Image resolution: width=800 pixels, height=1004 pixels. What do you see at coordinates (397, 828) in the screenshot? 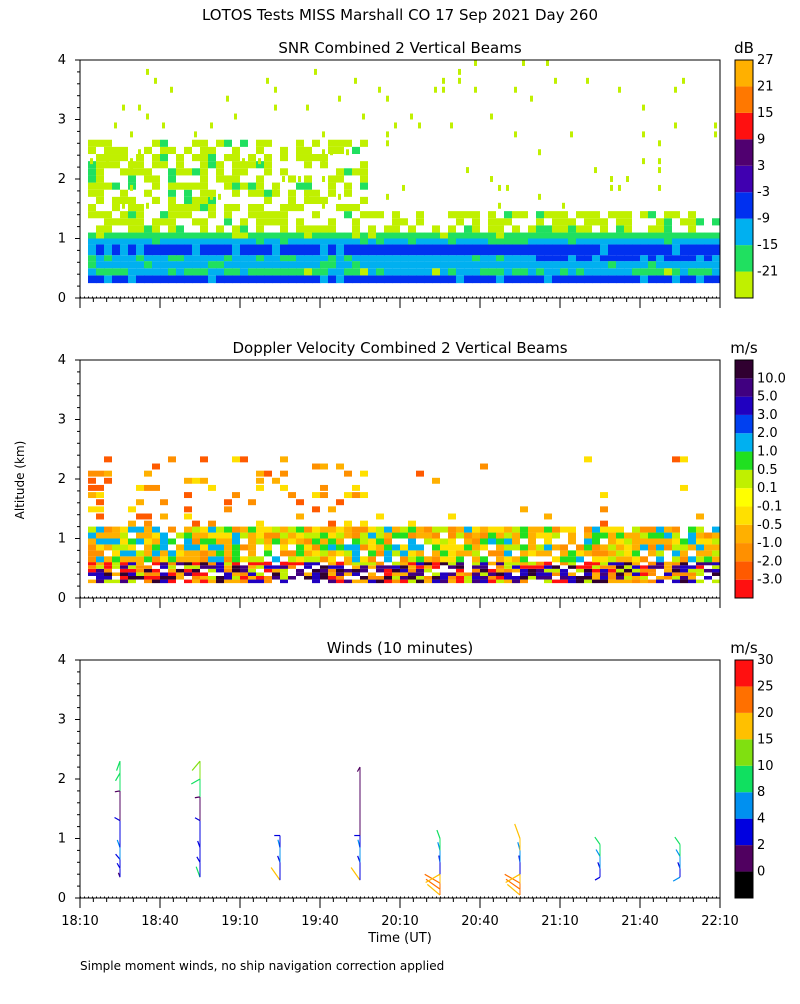
I see `wind-barbs` at bounding box center [397, 828].